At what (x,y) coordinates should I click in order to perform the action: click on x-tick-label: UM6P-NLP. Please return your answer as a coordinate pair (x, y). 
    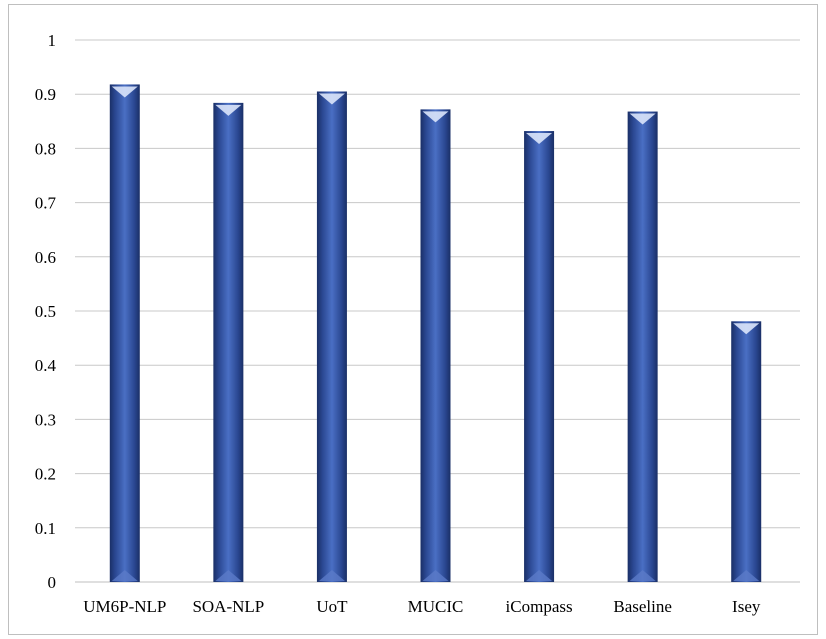
    Looking at the image, I should click on (124, 606).